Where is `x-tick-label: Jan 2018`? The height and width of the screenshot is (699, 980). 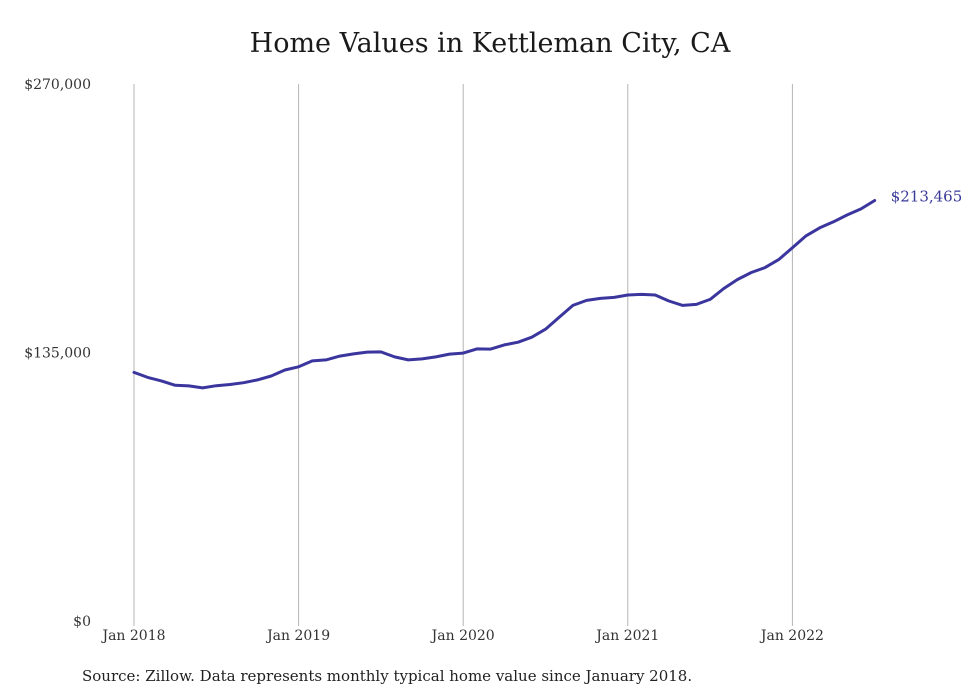
x-tick-label: Jan 2018 is located at coordinates (132, 636).